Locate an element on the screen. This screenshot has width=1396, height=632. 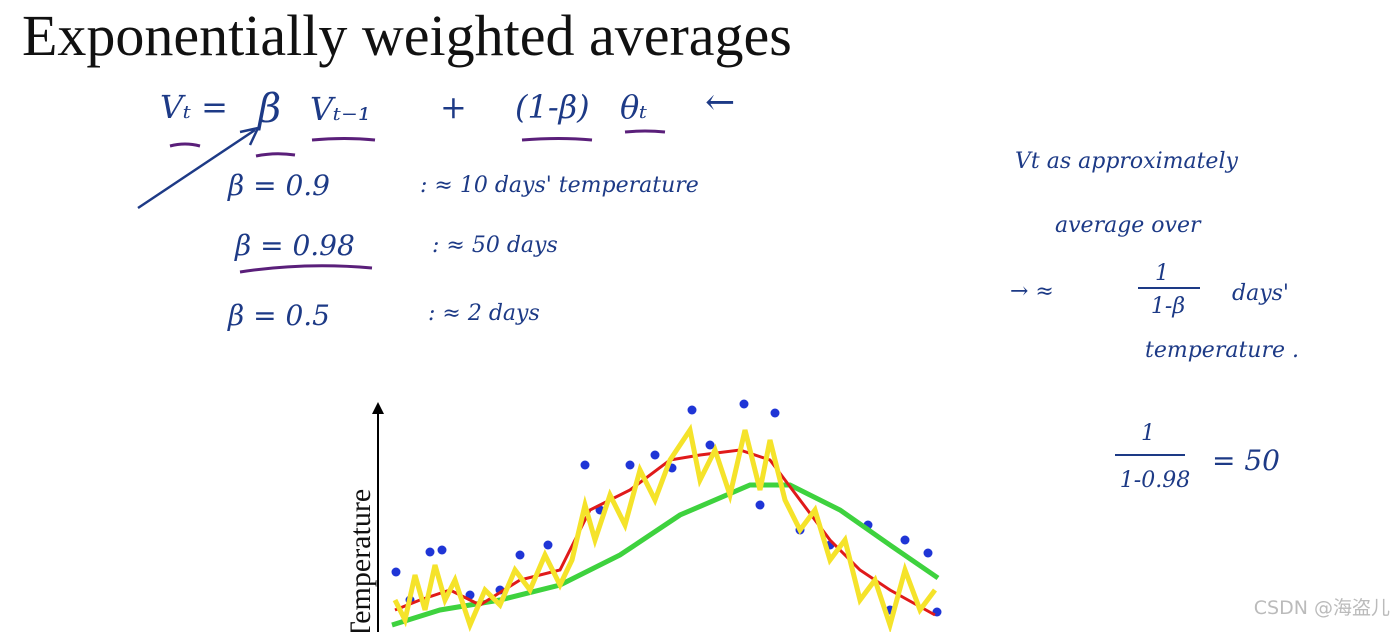
fraction-denominator: 1-0.98 is located at coordinates (1155, 480).